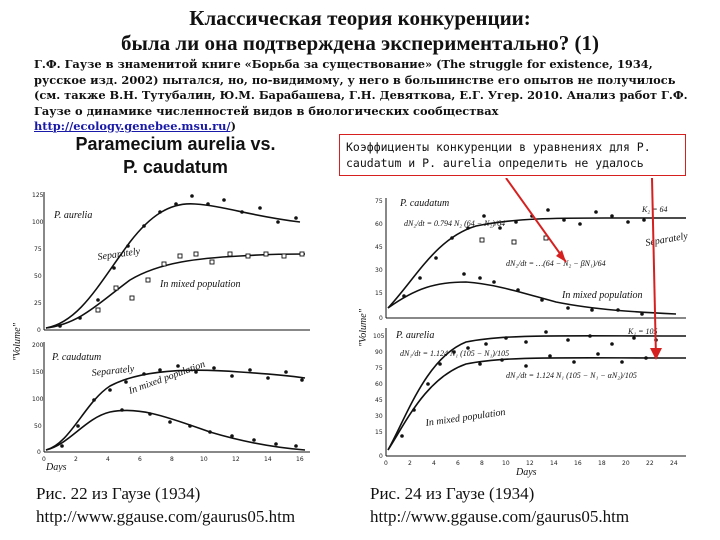  Describe the element at coordinates (118, 493) in the screenshot. I see `caption-left-line-1: Рис. 22 из Гаузе (1934)` at that location.